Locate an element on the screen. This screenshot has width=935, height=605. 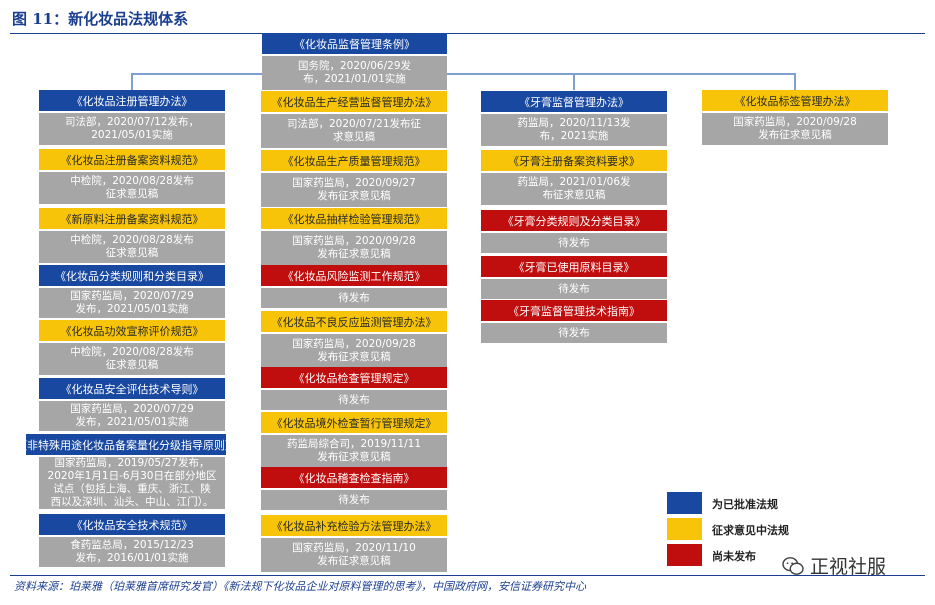
connector-col4 is located at coordinates (795, 81).